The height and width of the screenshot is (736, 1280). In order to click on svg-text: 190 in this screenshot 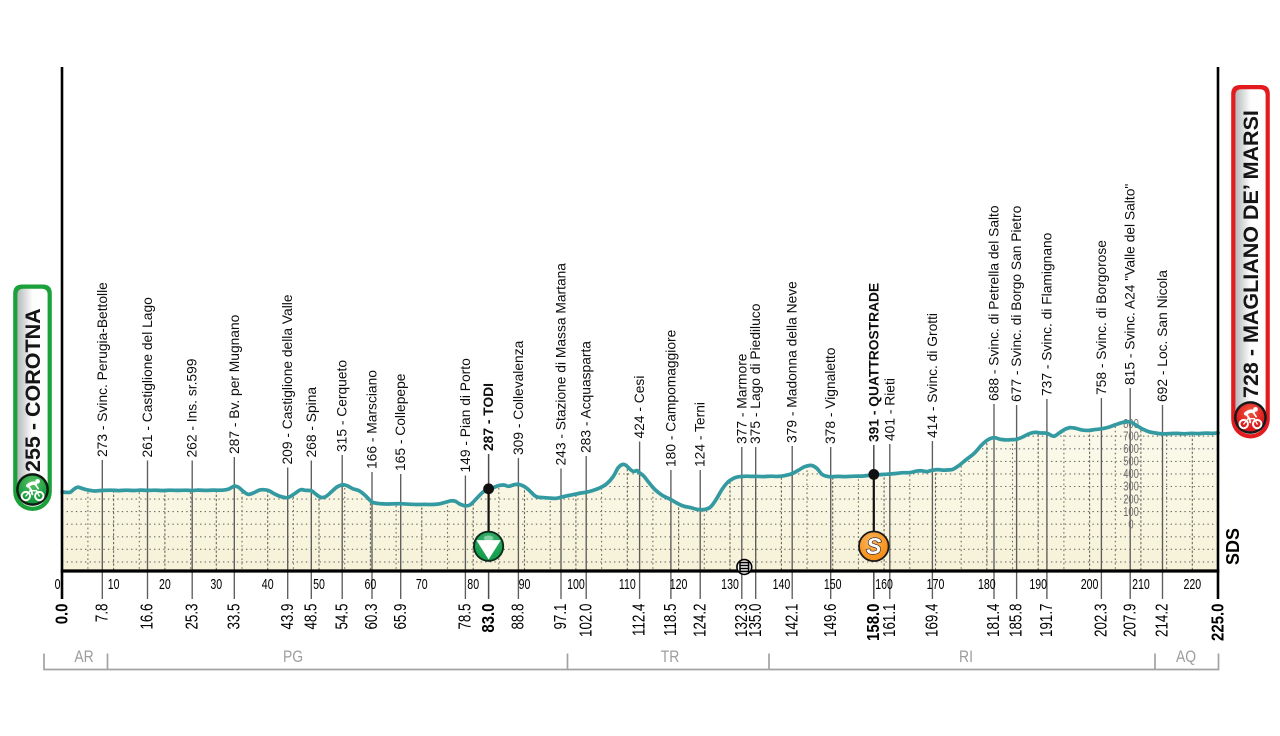, I will do `click(1038, 584)`.